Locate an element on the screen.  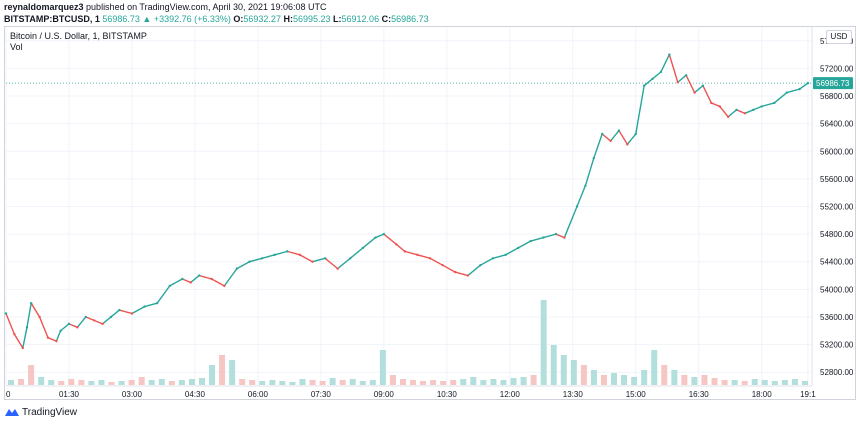
close-value: 56986.73 is located at coordinates (410, 19).